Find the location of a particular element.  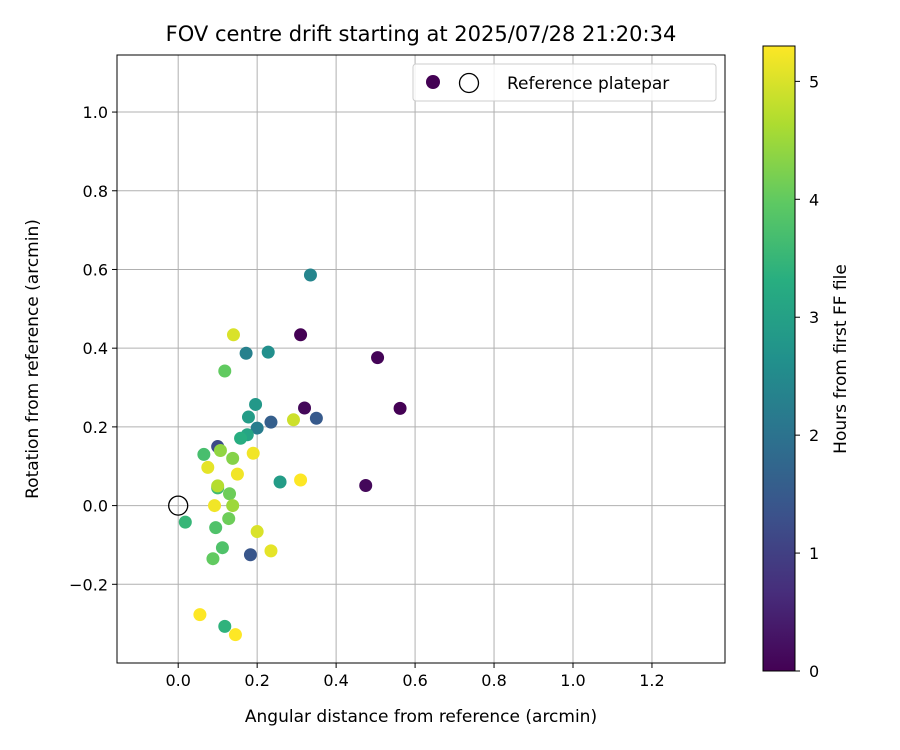

legend-marker-reference is located at coordinates (469, 83).